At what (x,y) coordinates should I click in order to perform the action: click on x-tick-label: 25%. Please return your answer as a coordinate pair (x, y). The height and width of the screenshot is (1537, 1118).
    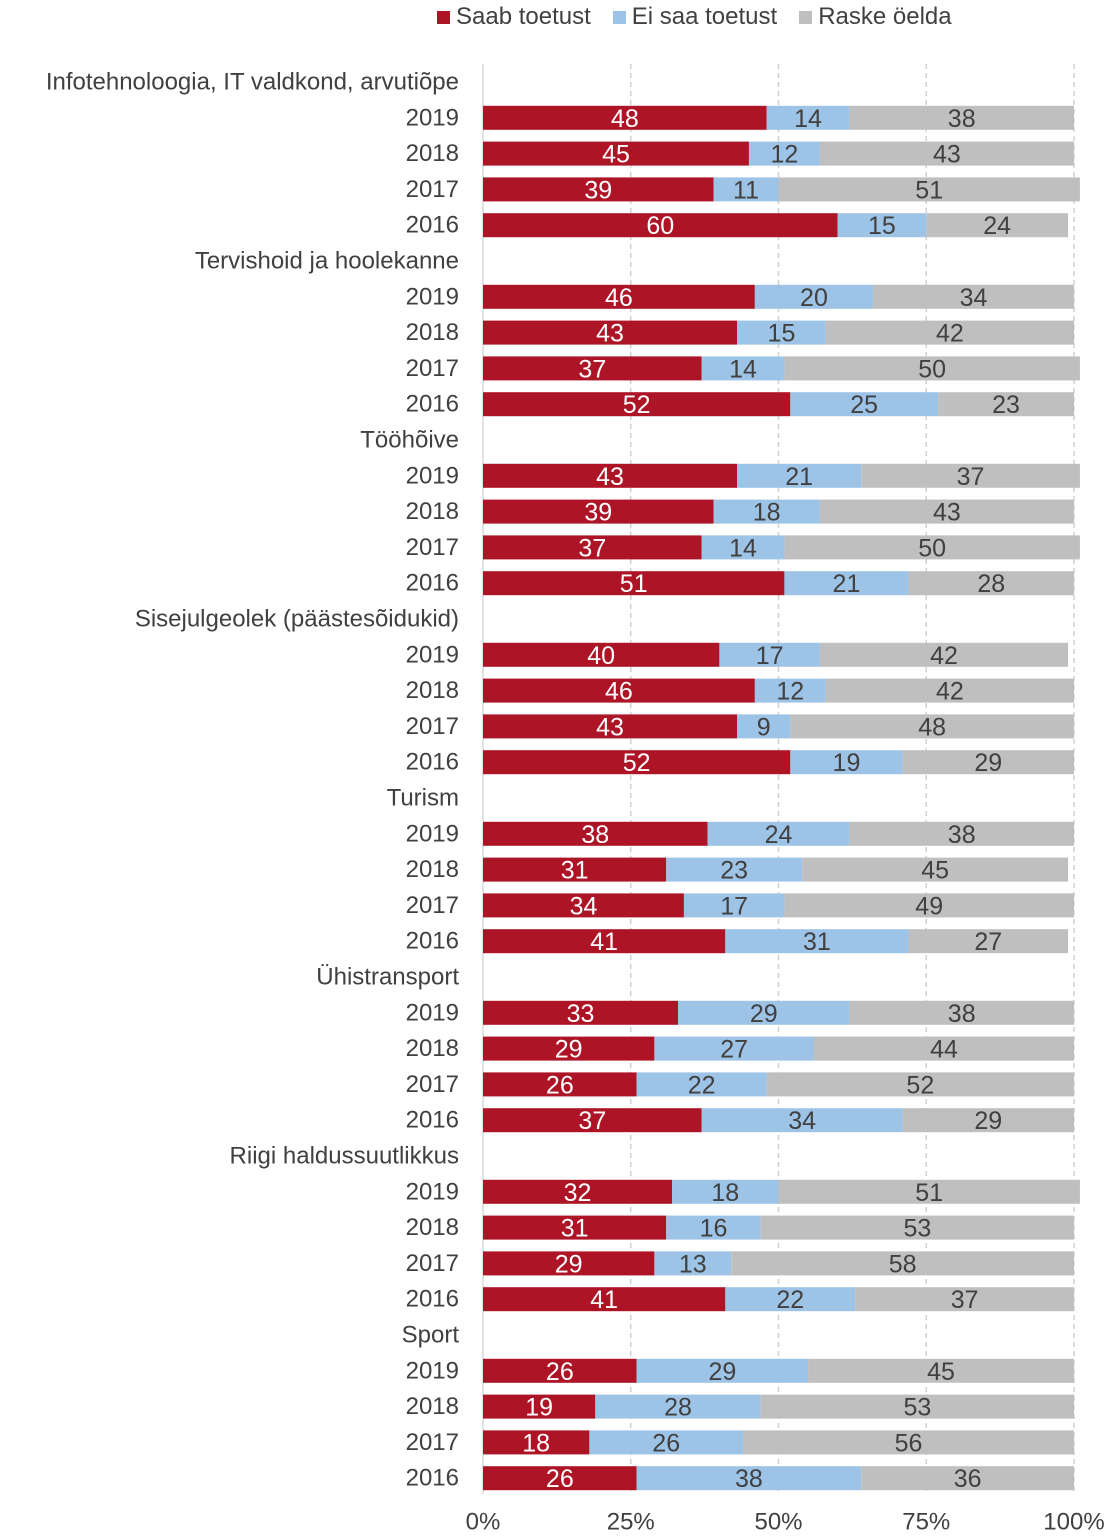
    Looking at the image, I should click on (631, 1522).